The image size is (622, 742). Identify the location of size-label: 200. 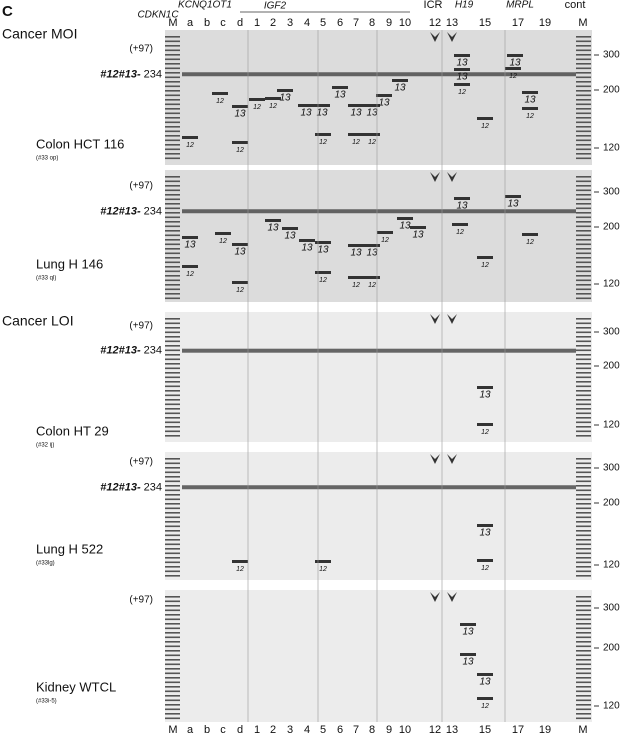
(611, 90).